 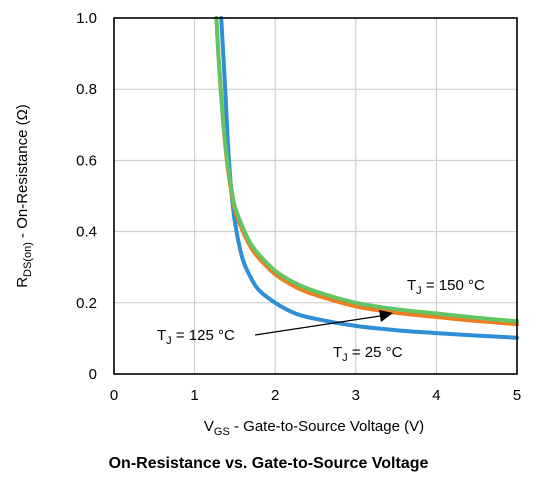 I want to click on y-tick-label: 0.6, so click(x=86, y=160).